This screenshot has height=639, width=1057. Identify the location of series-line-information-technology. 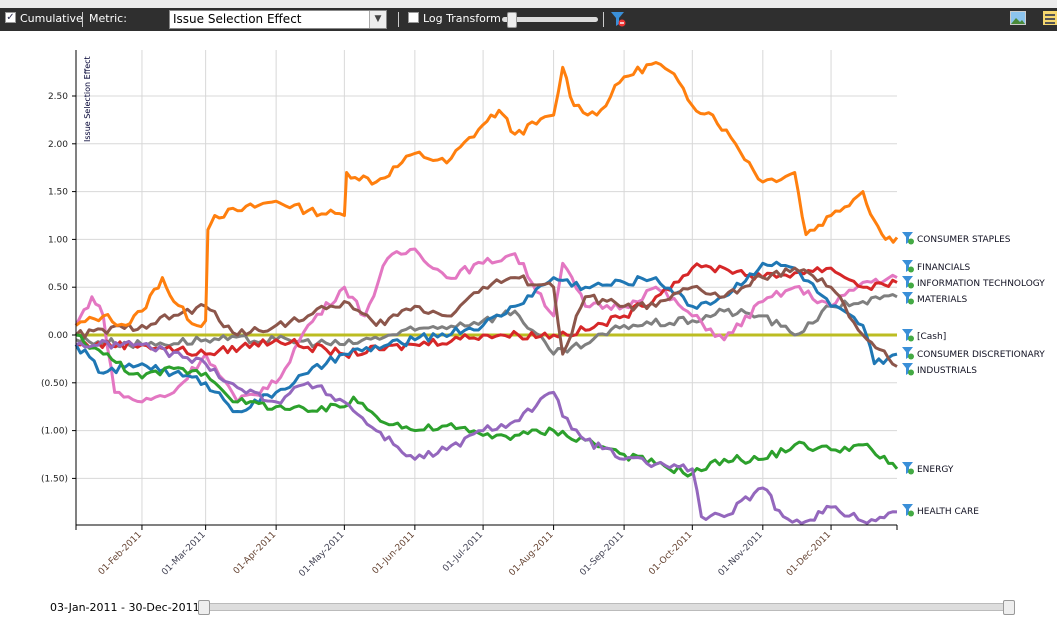
(486, 310).